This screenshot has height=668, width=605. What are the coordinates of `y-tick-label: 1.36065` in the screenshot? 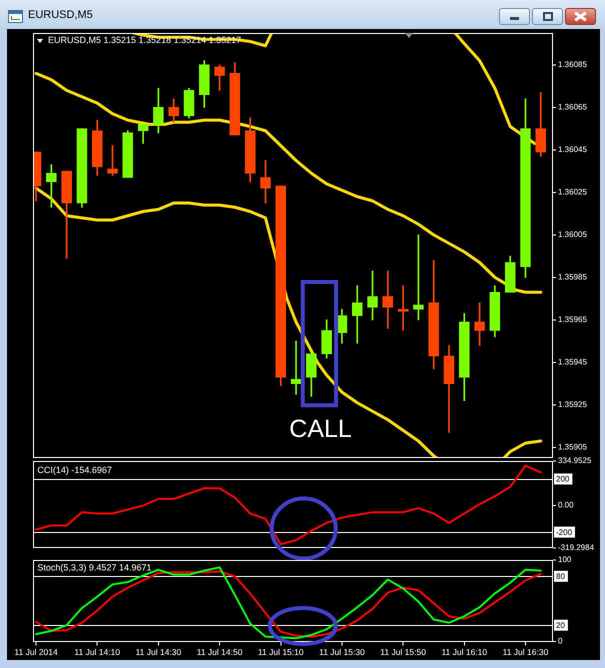 It's located at (573, 107).